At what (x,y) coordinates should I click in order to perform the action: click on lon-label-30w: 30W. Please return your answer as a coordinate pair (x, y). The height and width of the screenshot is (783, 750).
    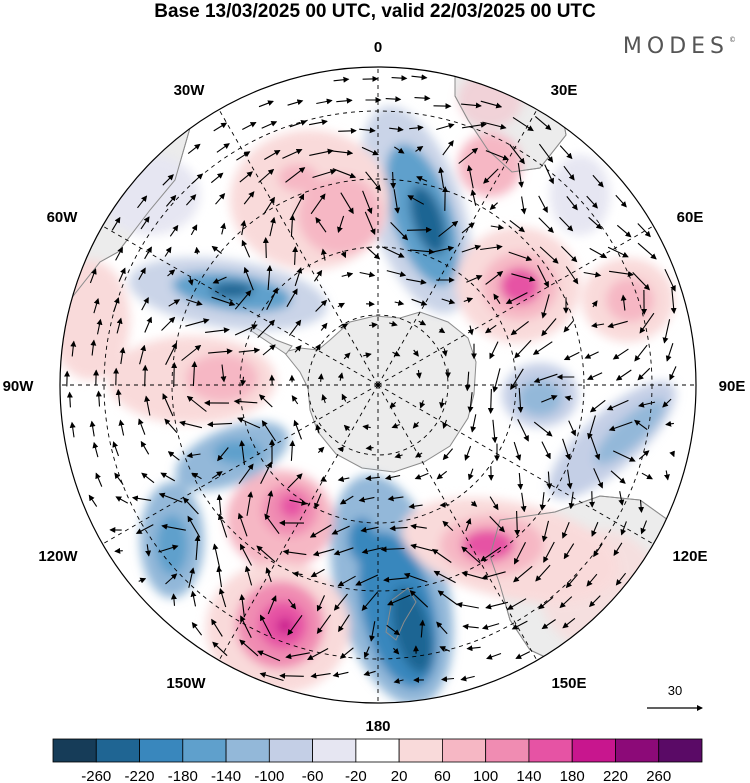
    Looking at the image, I should click on (190, 90).